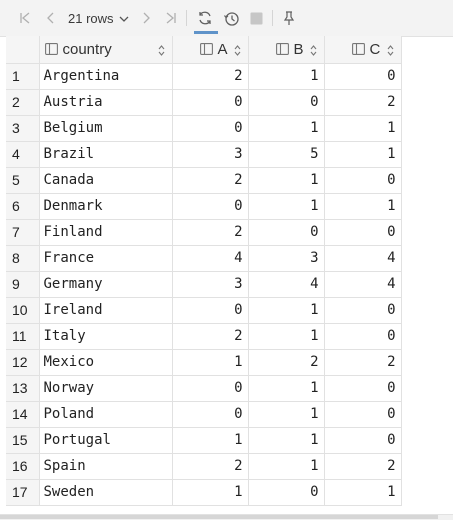  What do you see at coordinates (286, 362) in the screenshot?
I see `cell-b: 2` at bounding box center [286, 362].